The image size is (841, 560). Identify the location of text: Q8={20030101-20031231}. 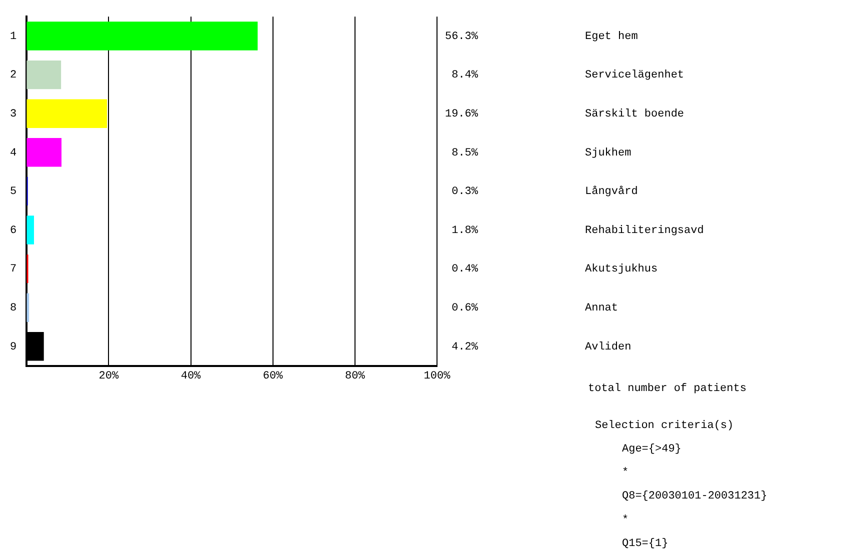
(695, 496).